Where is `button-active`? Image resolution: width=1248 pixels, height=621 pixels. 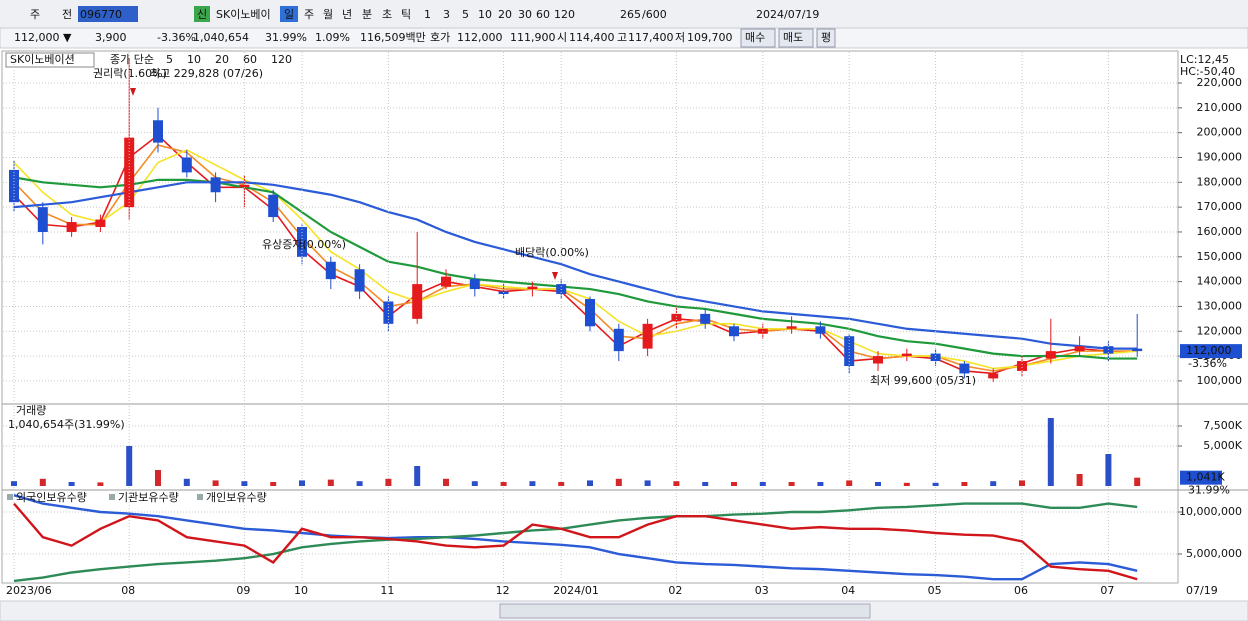 button-active is located at coordinates (289, 14).